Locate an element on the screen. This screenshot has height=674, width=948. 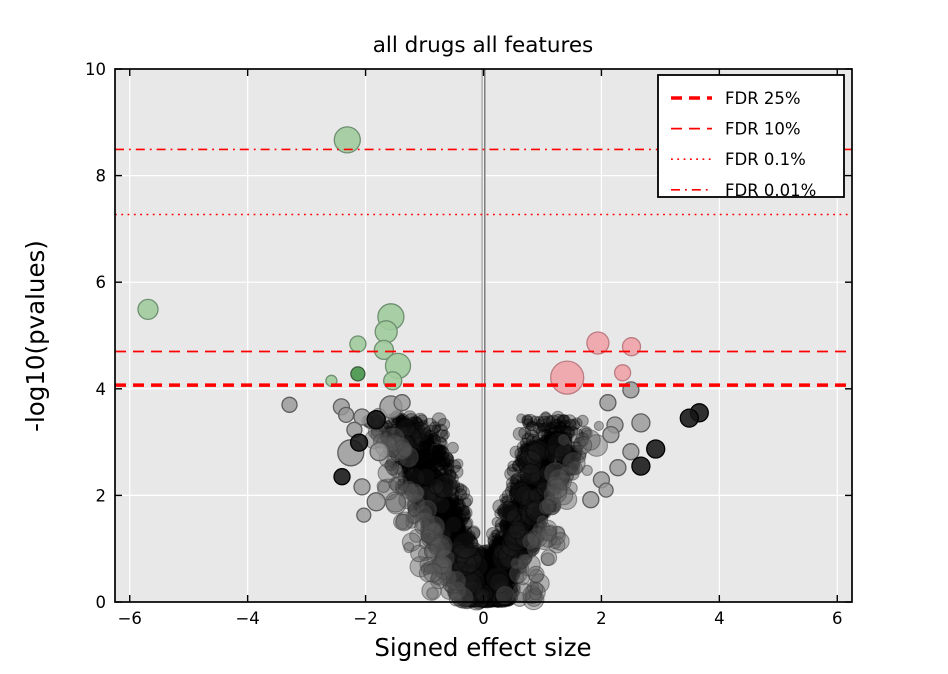
legend-entry: FDR 0.1% is located at coordinates (738, 159).